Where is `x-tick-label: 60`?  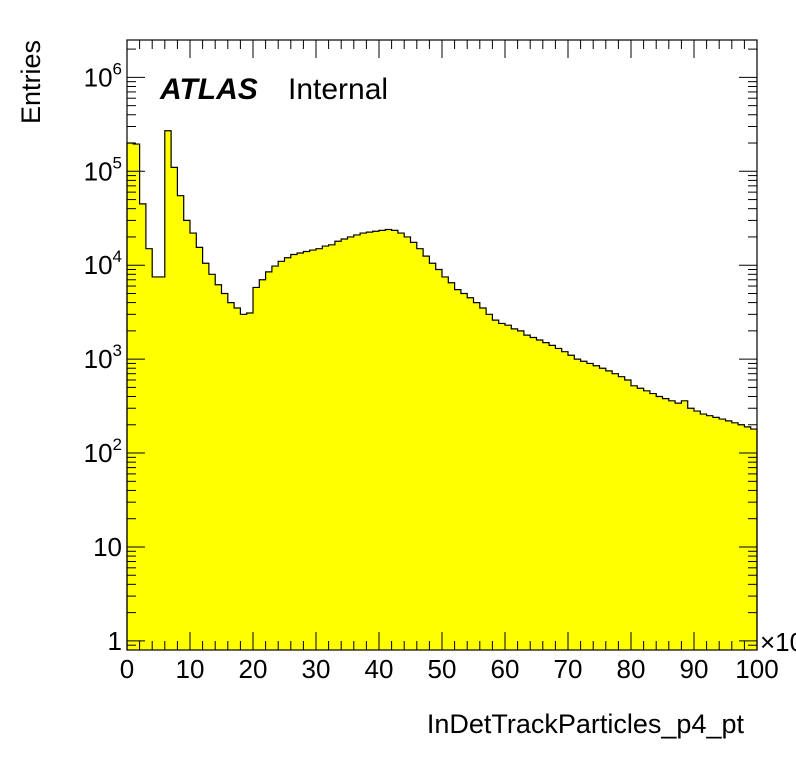
x-tick-label: 60 is located at coordinates (505, 669).